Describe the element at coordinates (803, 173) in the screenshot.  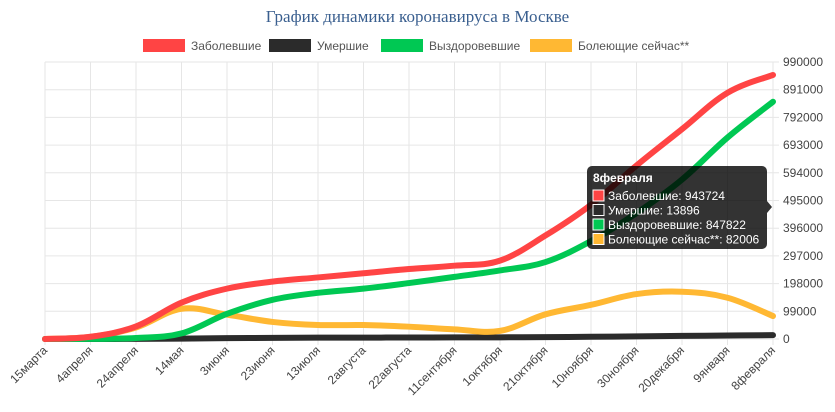
I see `y-tick-label: 594000` at that location.